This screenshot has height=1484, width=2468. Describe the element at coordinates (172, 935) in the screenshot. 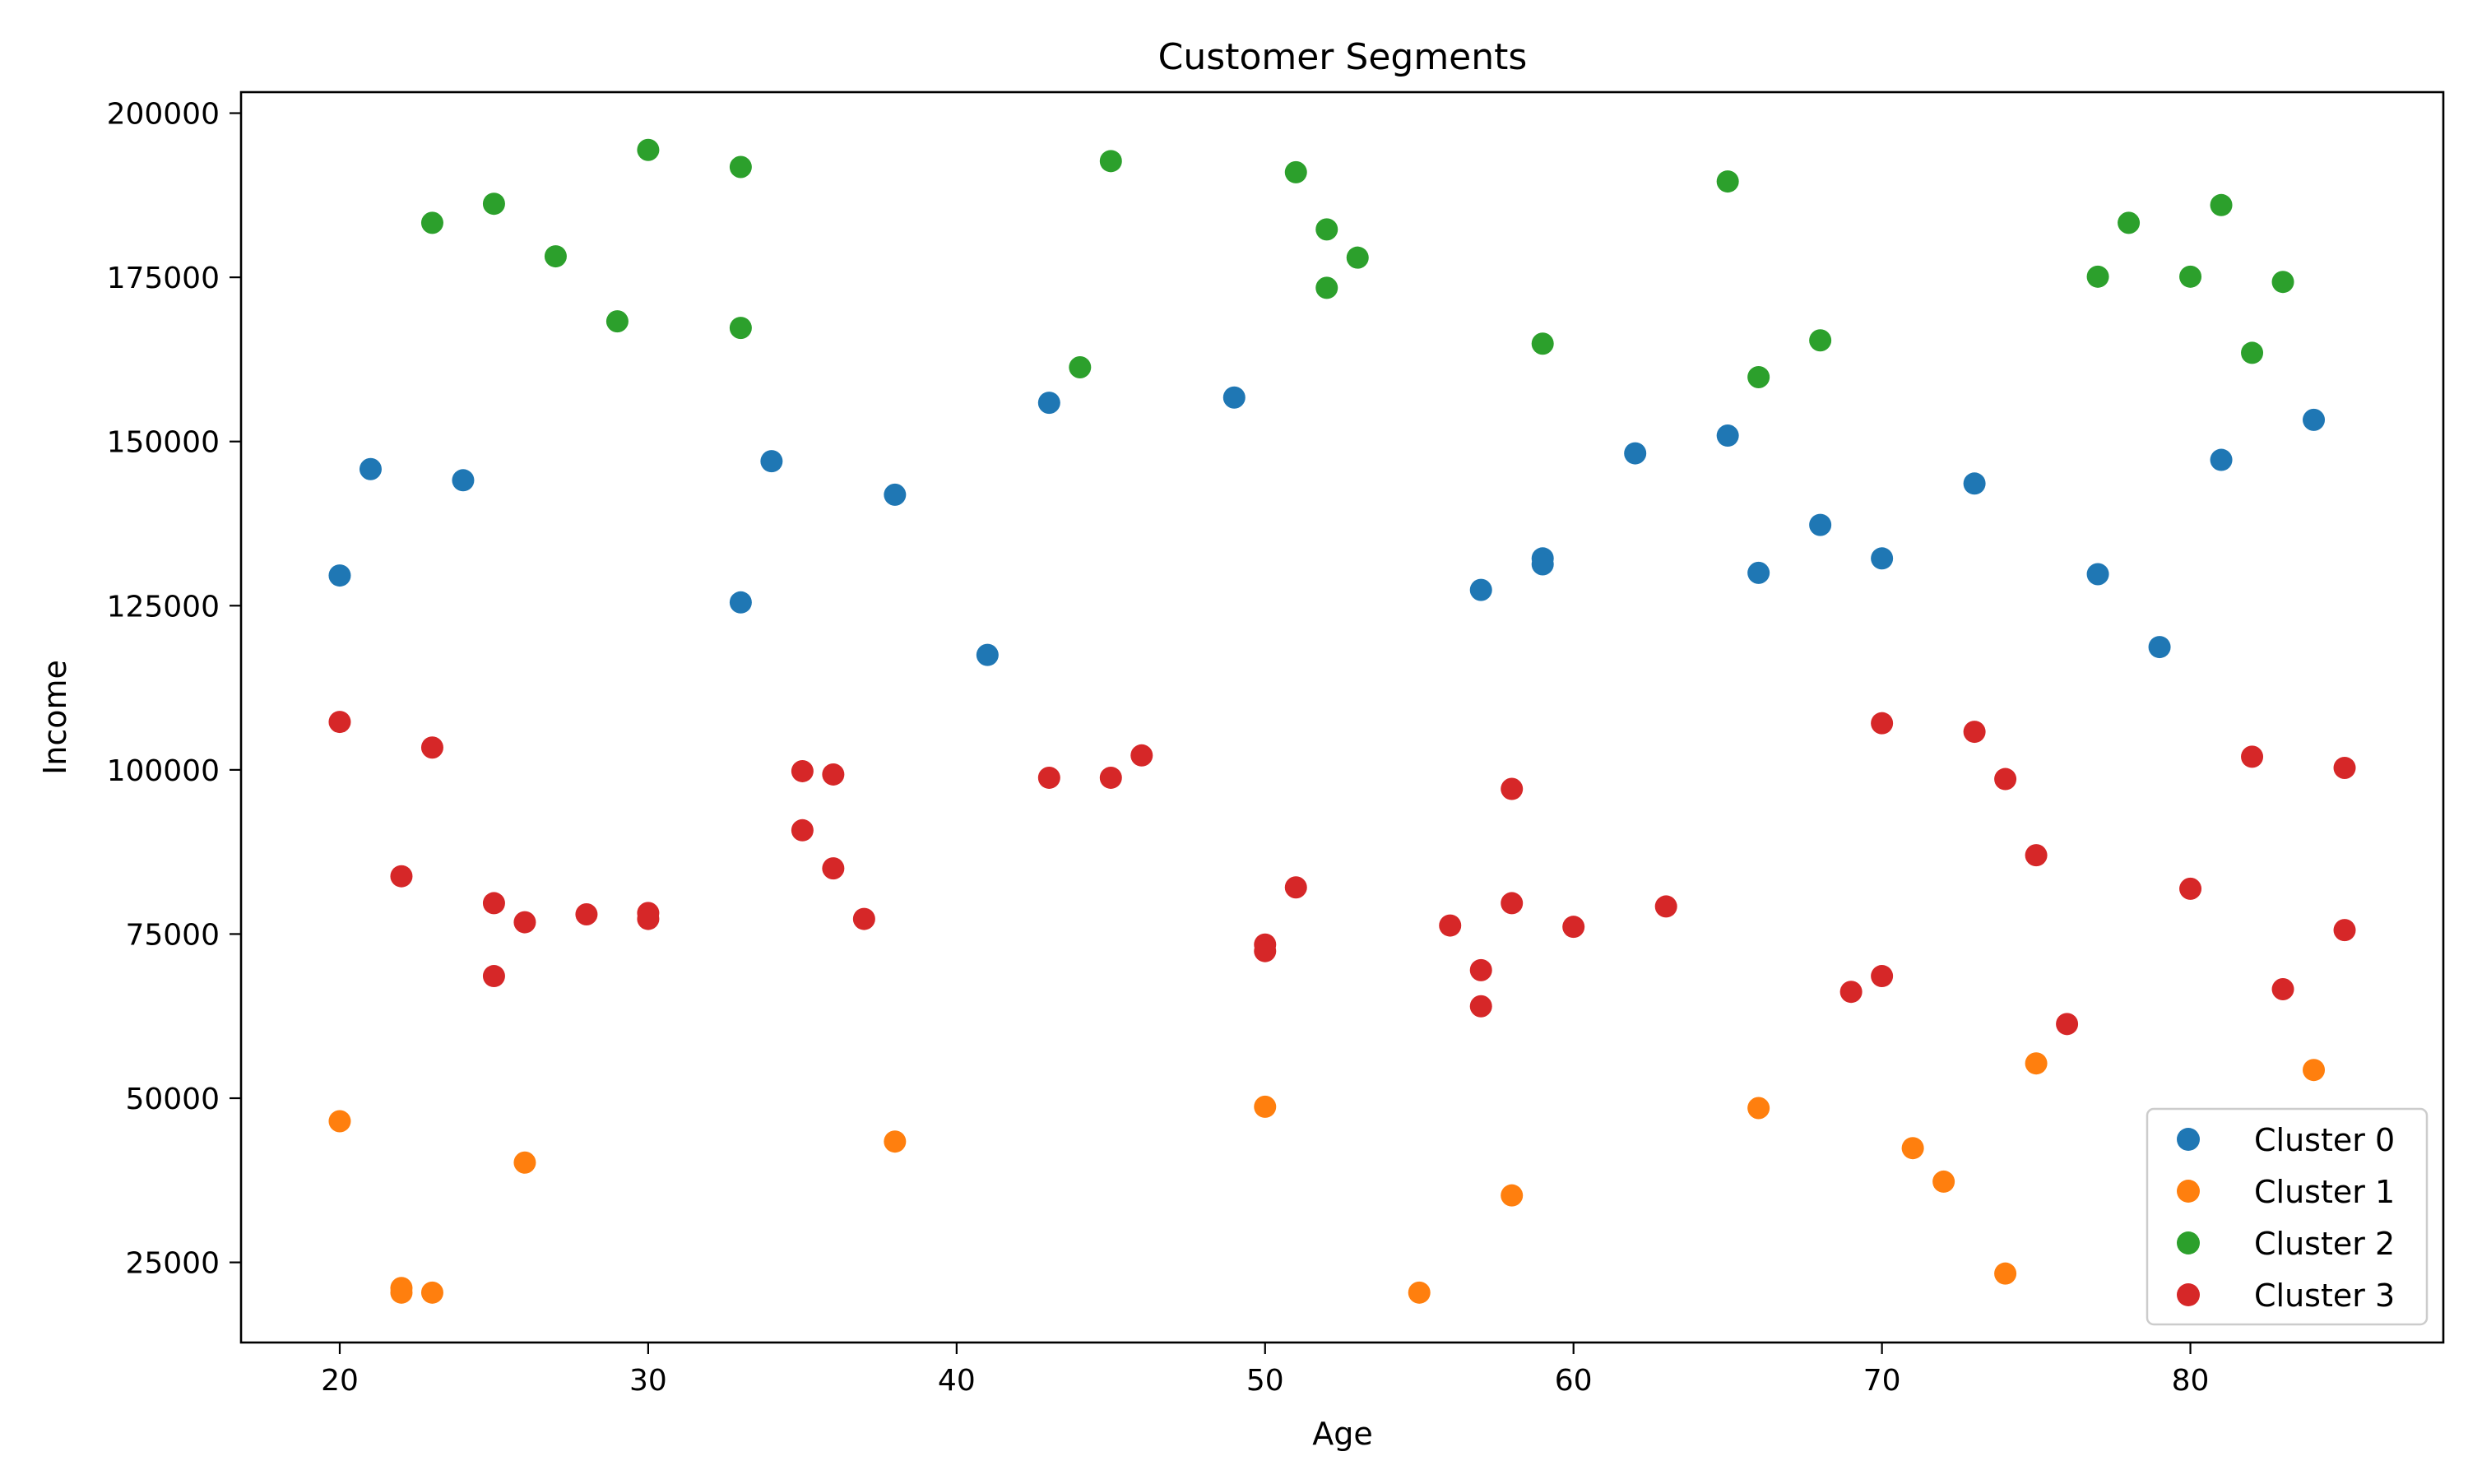

I see `y-tick-label: 75000` at that location.